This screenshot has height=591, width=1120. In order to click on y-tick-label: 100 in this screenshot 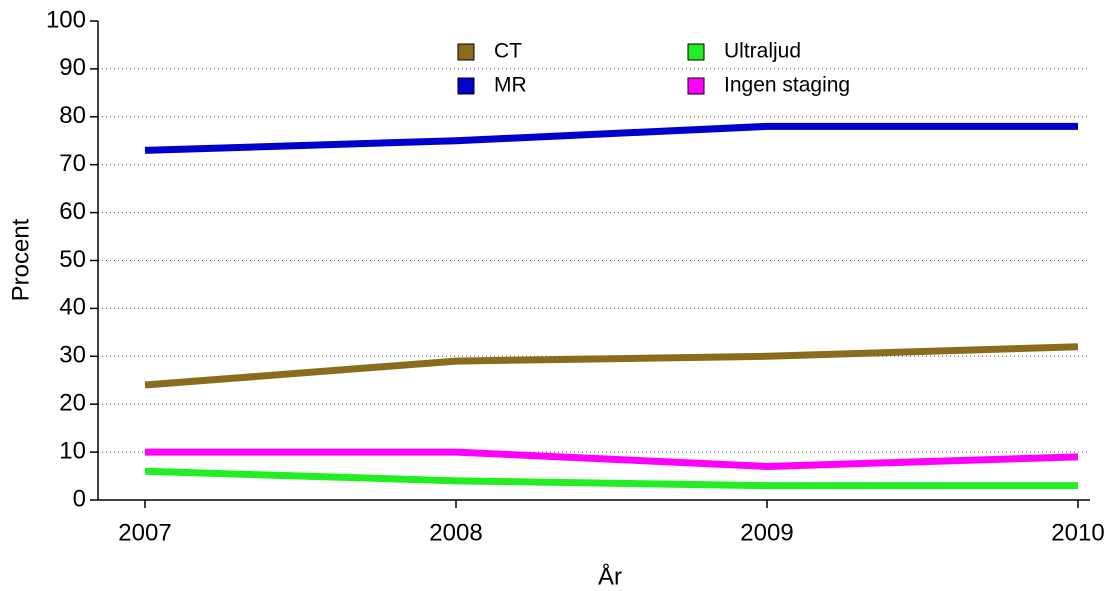, I will do `click(66, 19)`.